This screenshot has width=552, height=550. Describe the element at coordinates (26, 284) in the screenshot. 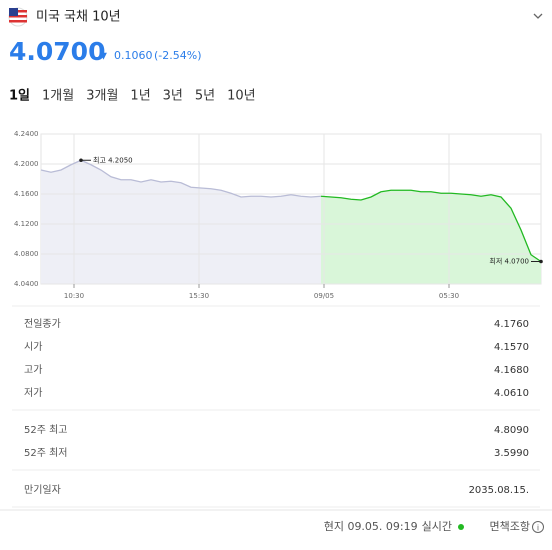

I see `y-tick-label: 4.0400` at that location.